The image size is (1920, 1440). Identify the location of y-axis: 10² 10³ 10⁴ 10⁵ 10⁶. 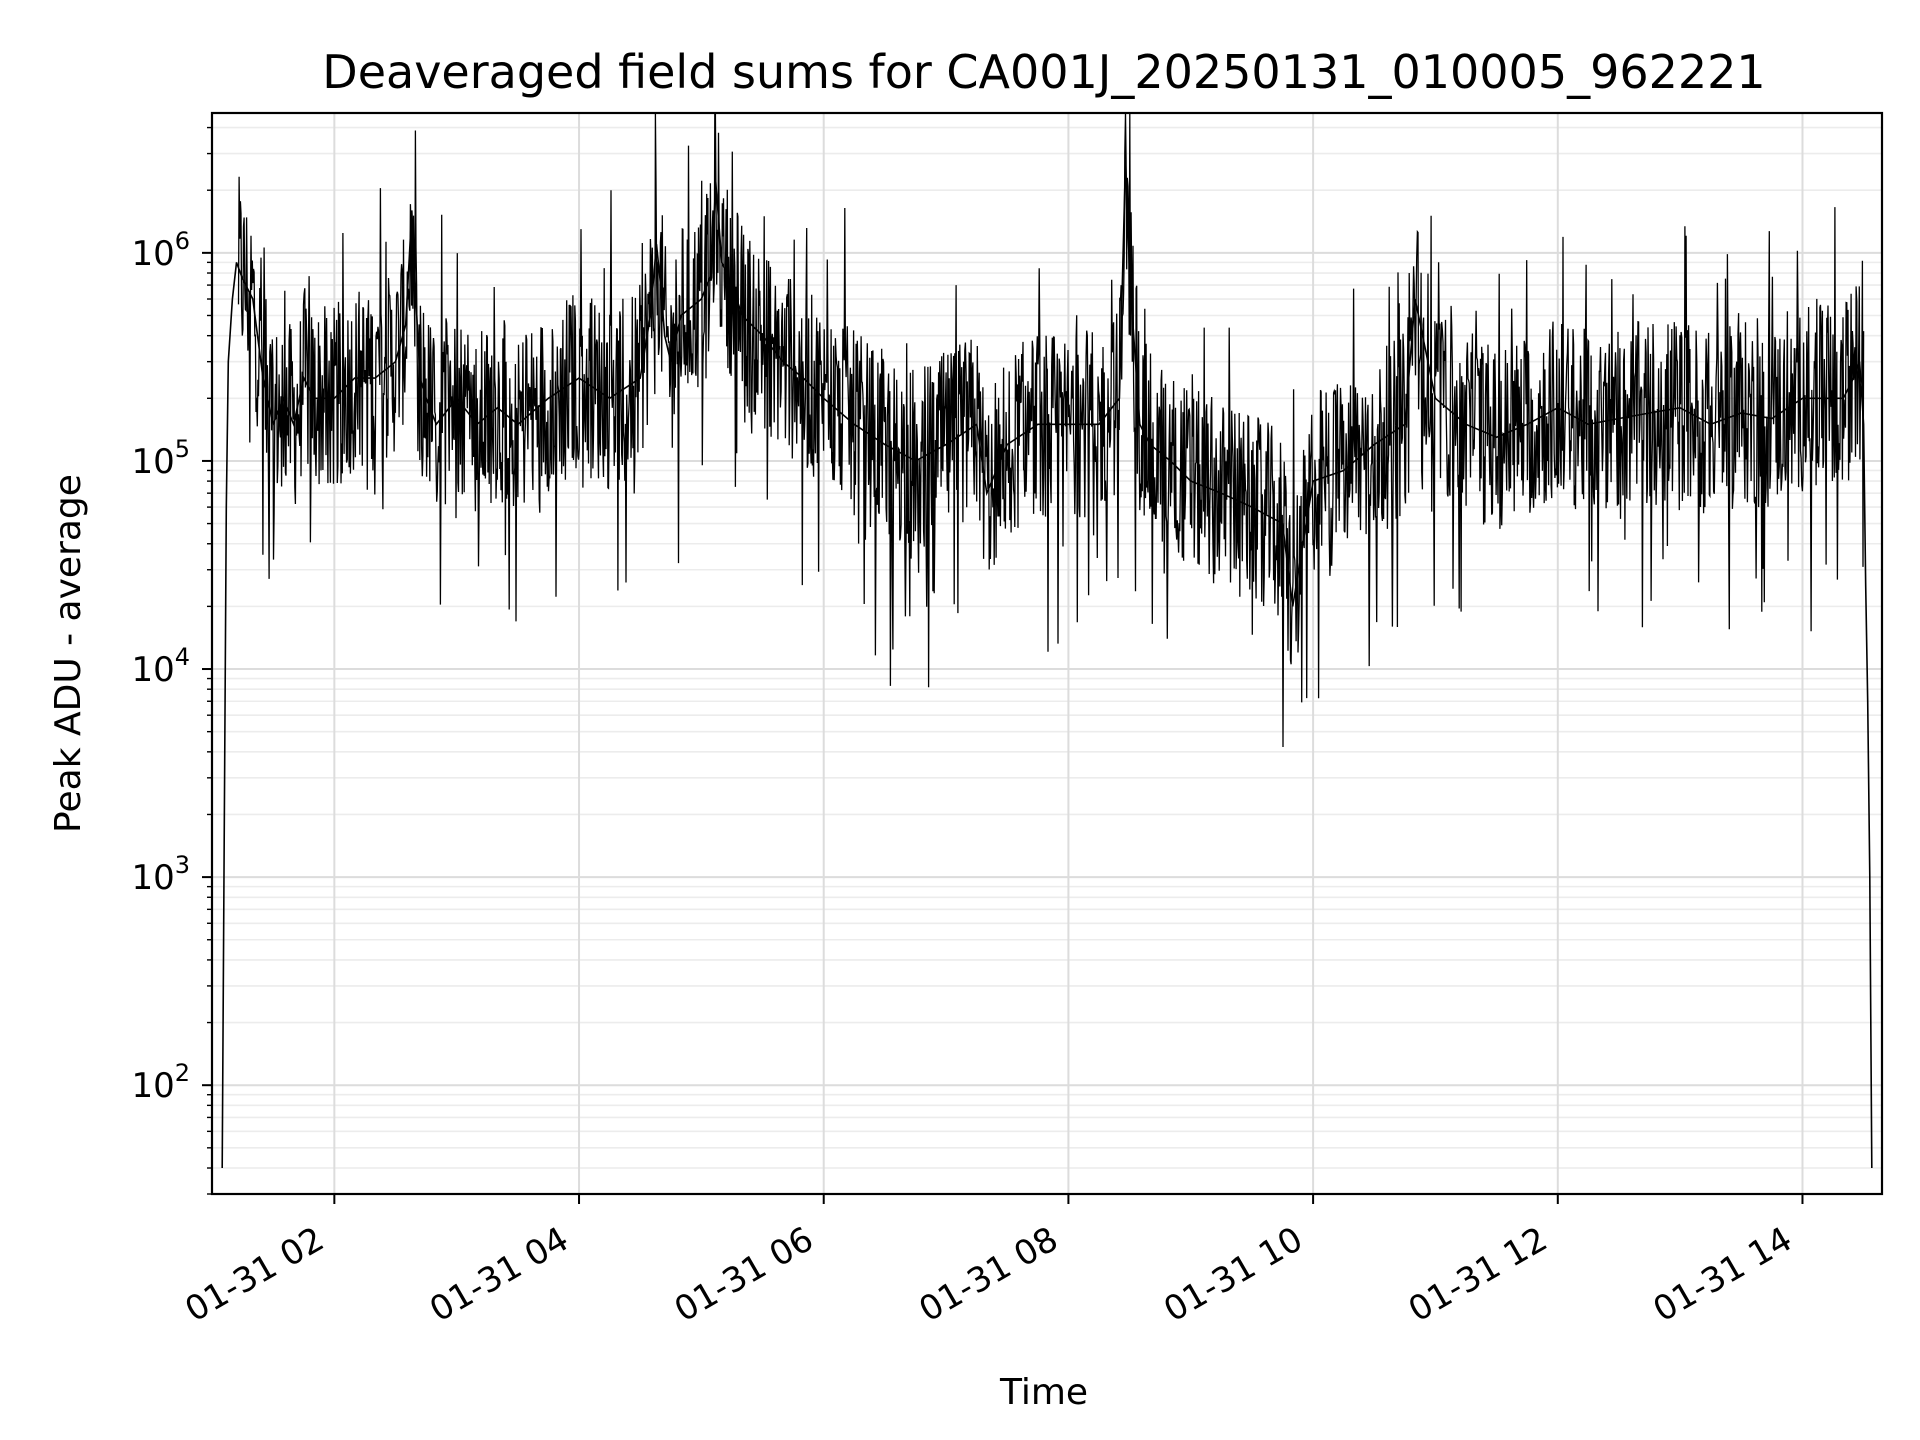
(171, 660).